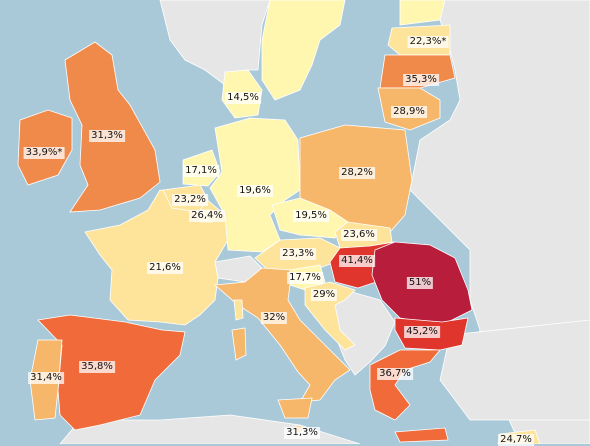 This screenshot has width=590, height=446. What do you see at coordinates (409, 112) in the screenshot?
I see `label-lithuania: 28,9%` at bounding box center [409, 112].